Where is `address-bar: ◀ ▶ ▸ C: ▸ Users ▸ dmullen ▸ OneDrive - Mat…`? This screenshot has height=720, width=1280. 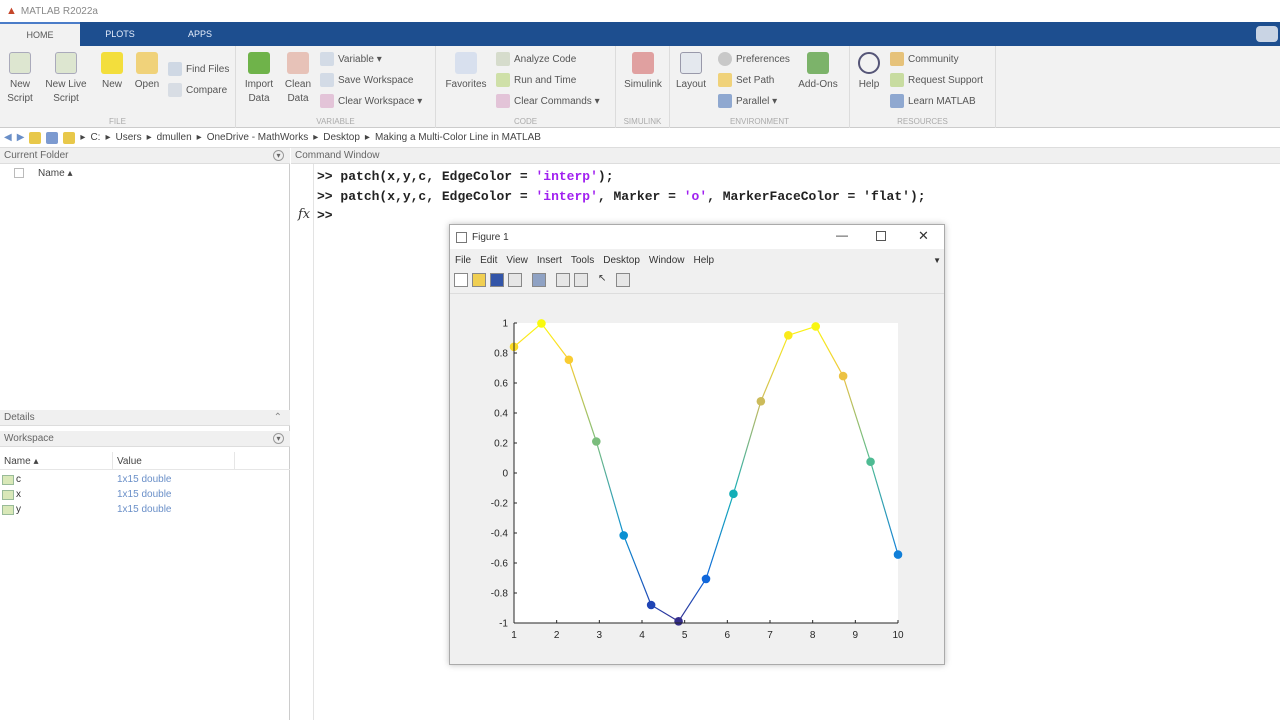 address-bar: ◀ ▶ ▸ C: ▸ Users ▸ dmullen ▸ OneDrive - Mat… is located at coordinates (640, 138).